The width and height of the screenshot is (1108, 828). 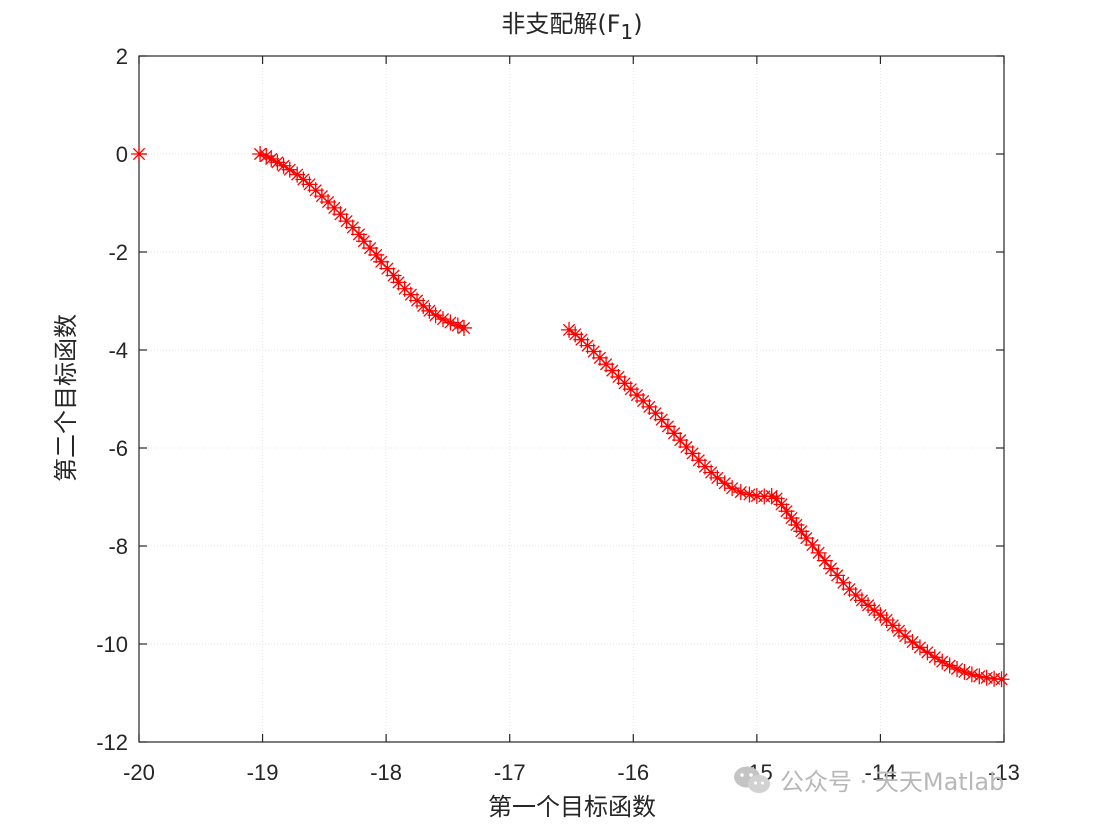 What do you see at coordinates (881, 772) in the screenshot?
I see `x-tick-label: -14` at bounding box center [881, 772].